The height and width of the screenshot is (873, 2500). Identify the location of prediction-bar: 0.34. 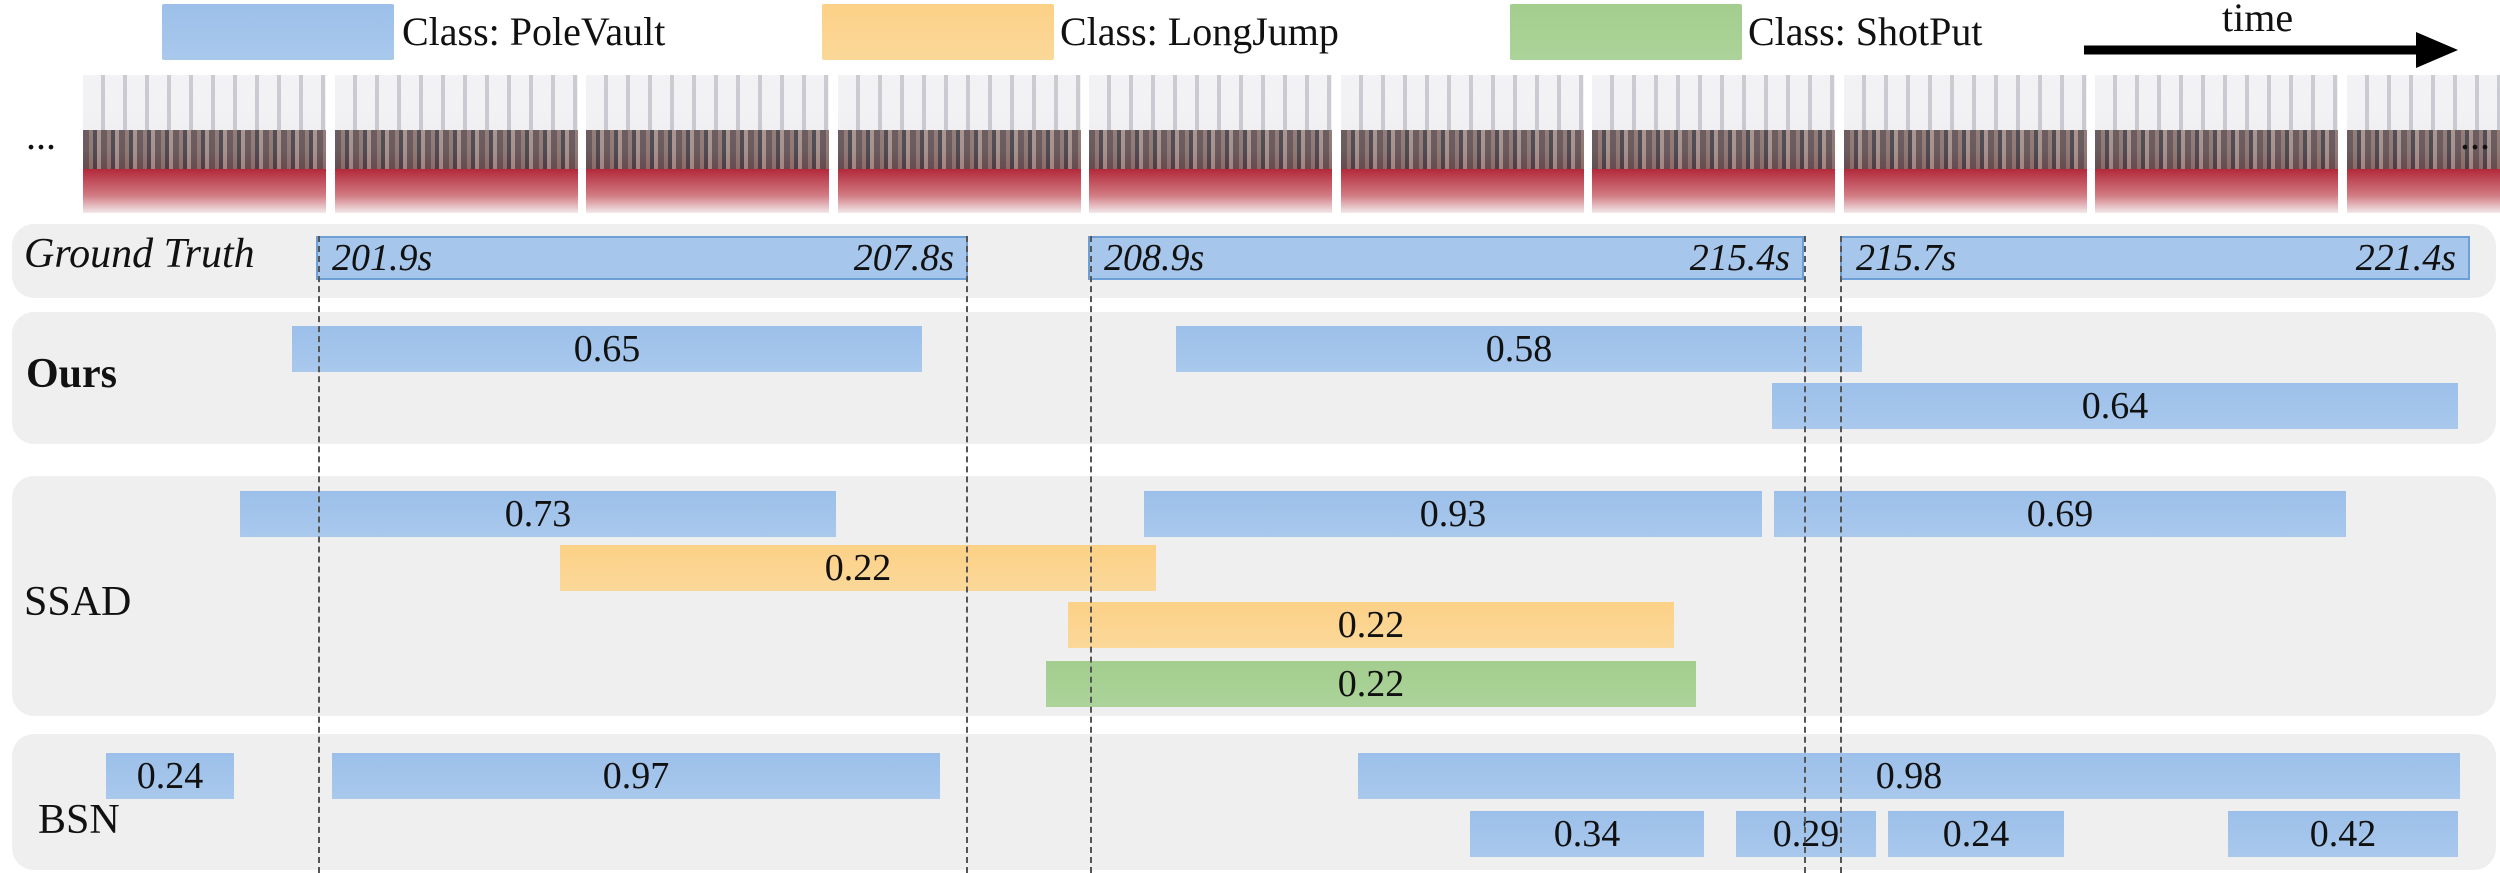
(1587, 834).